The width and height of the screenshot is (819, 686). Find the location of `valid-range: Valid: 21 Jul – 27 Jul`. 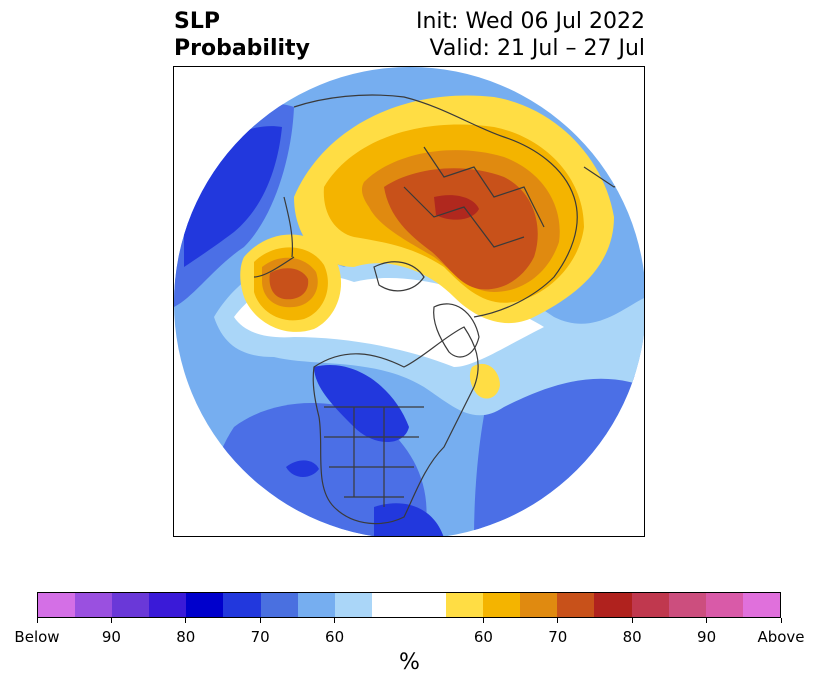

valid-range: Valid: 21 Jul – 27 Jul is located at coordinates (537, 48).